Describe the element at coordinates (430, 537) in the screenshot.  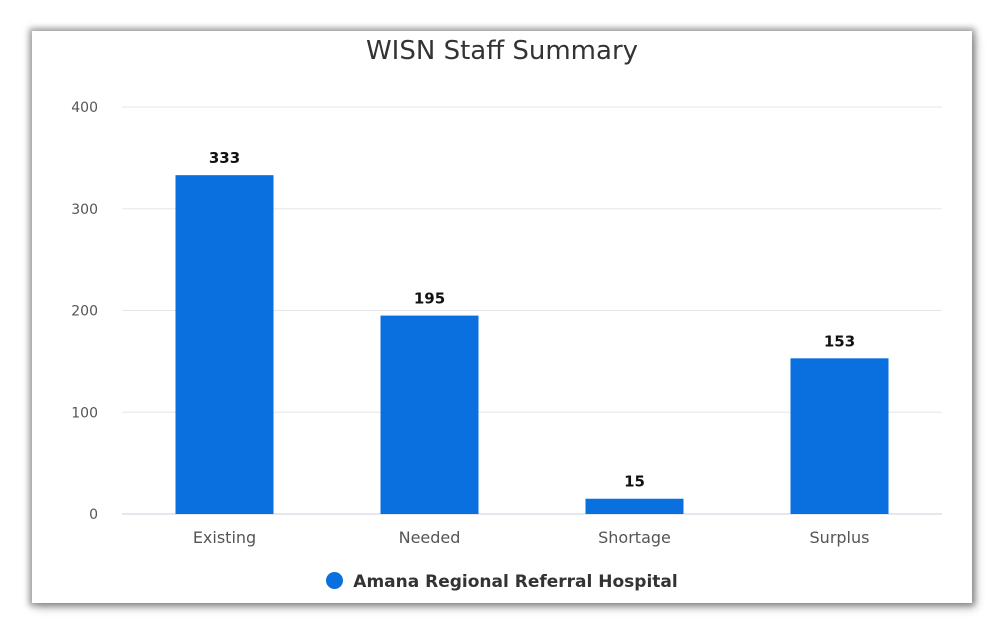
I see `x-tick-label: Needed` at that location.